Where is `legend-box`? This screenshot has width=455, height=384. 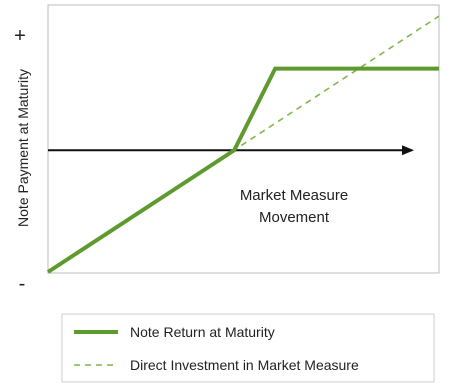
legend-box is located at coordinates (248, 348).